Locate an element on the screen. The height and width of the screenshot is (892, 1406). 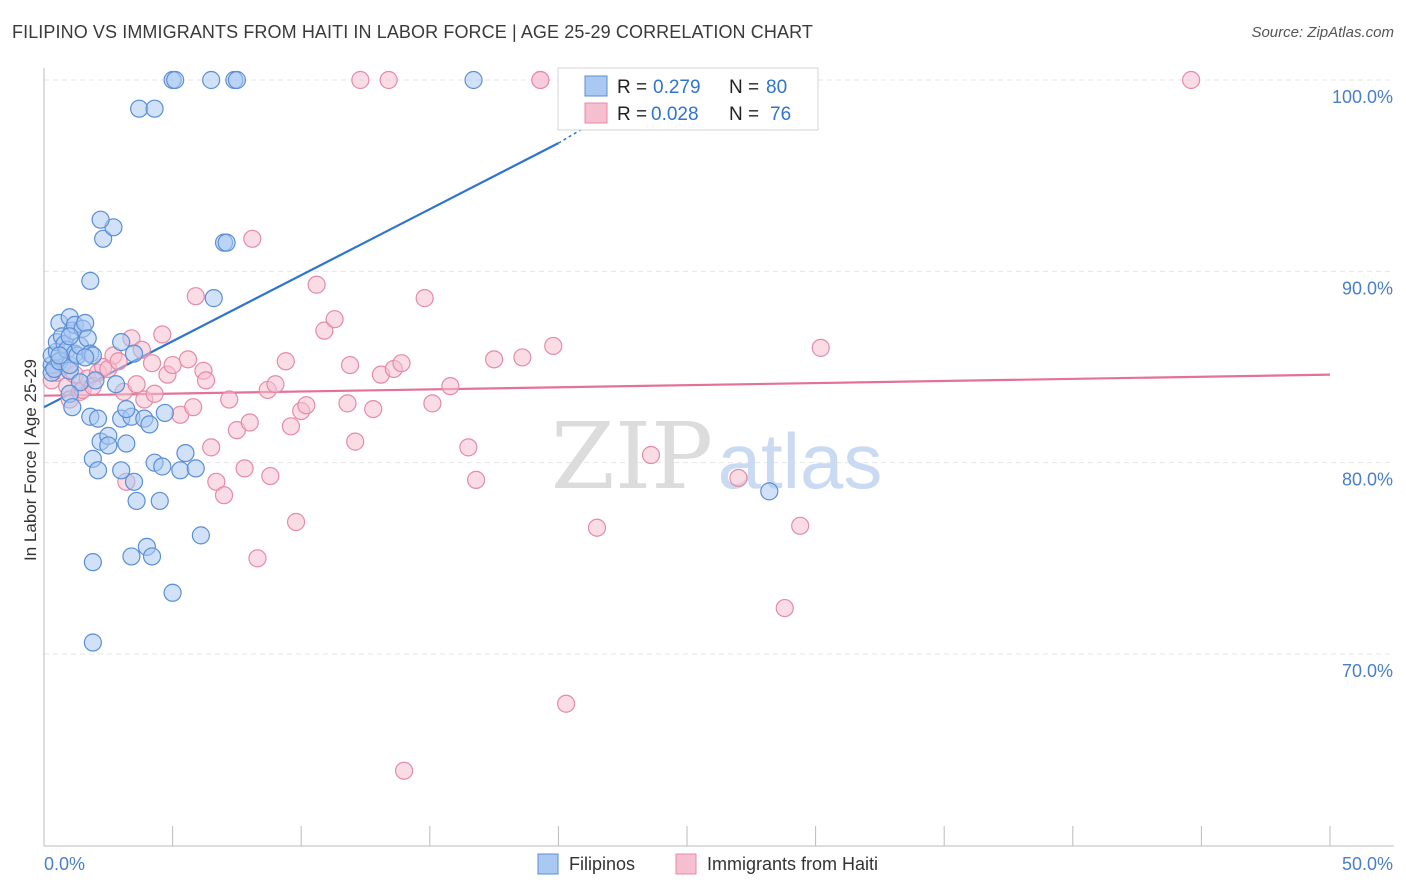
legend-filipinos-swatch is located at coordinates (548, 864).